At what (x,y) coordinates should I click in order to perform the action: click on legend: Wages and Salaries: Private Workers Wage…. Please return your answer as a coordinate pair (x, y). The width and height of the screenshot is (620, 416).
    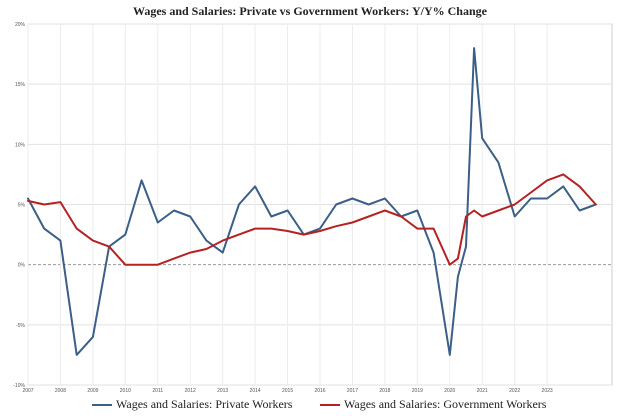
    Looking at the image, I should click on (310, 406).